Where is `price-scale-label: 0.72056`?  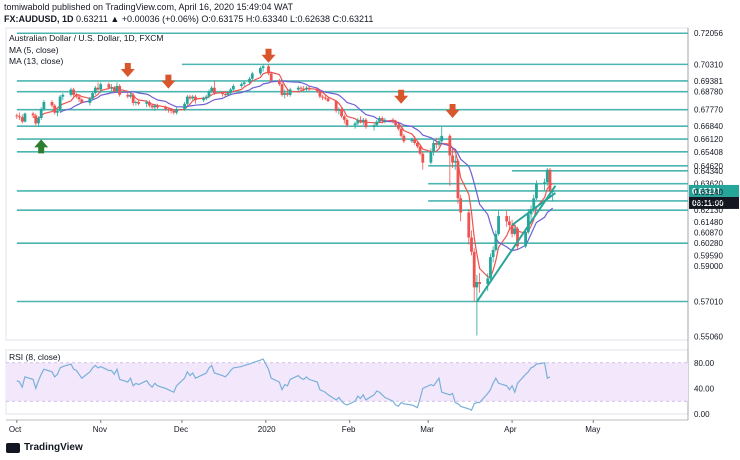 price-scale-label: 0.72056 is located at coordinates (708, 33).